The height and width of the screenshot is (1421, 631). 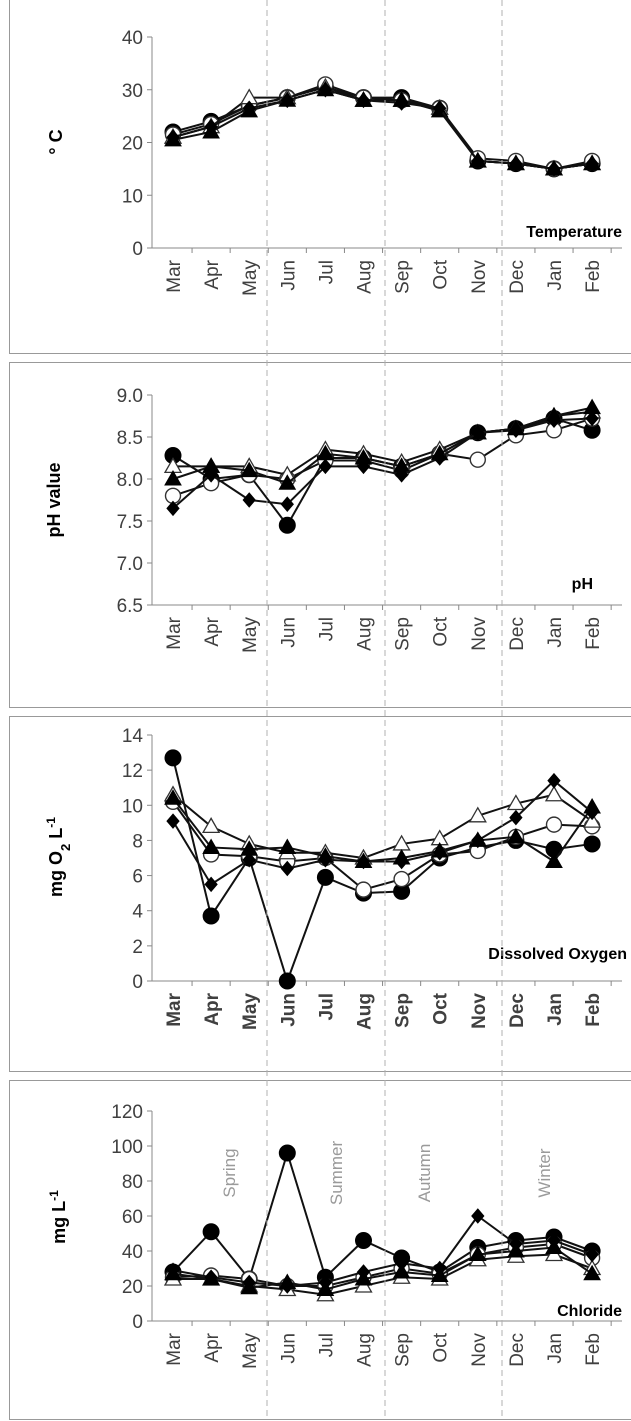 I want to click on month-label: Feb, so click(x=593, y=276).